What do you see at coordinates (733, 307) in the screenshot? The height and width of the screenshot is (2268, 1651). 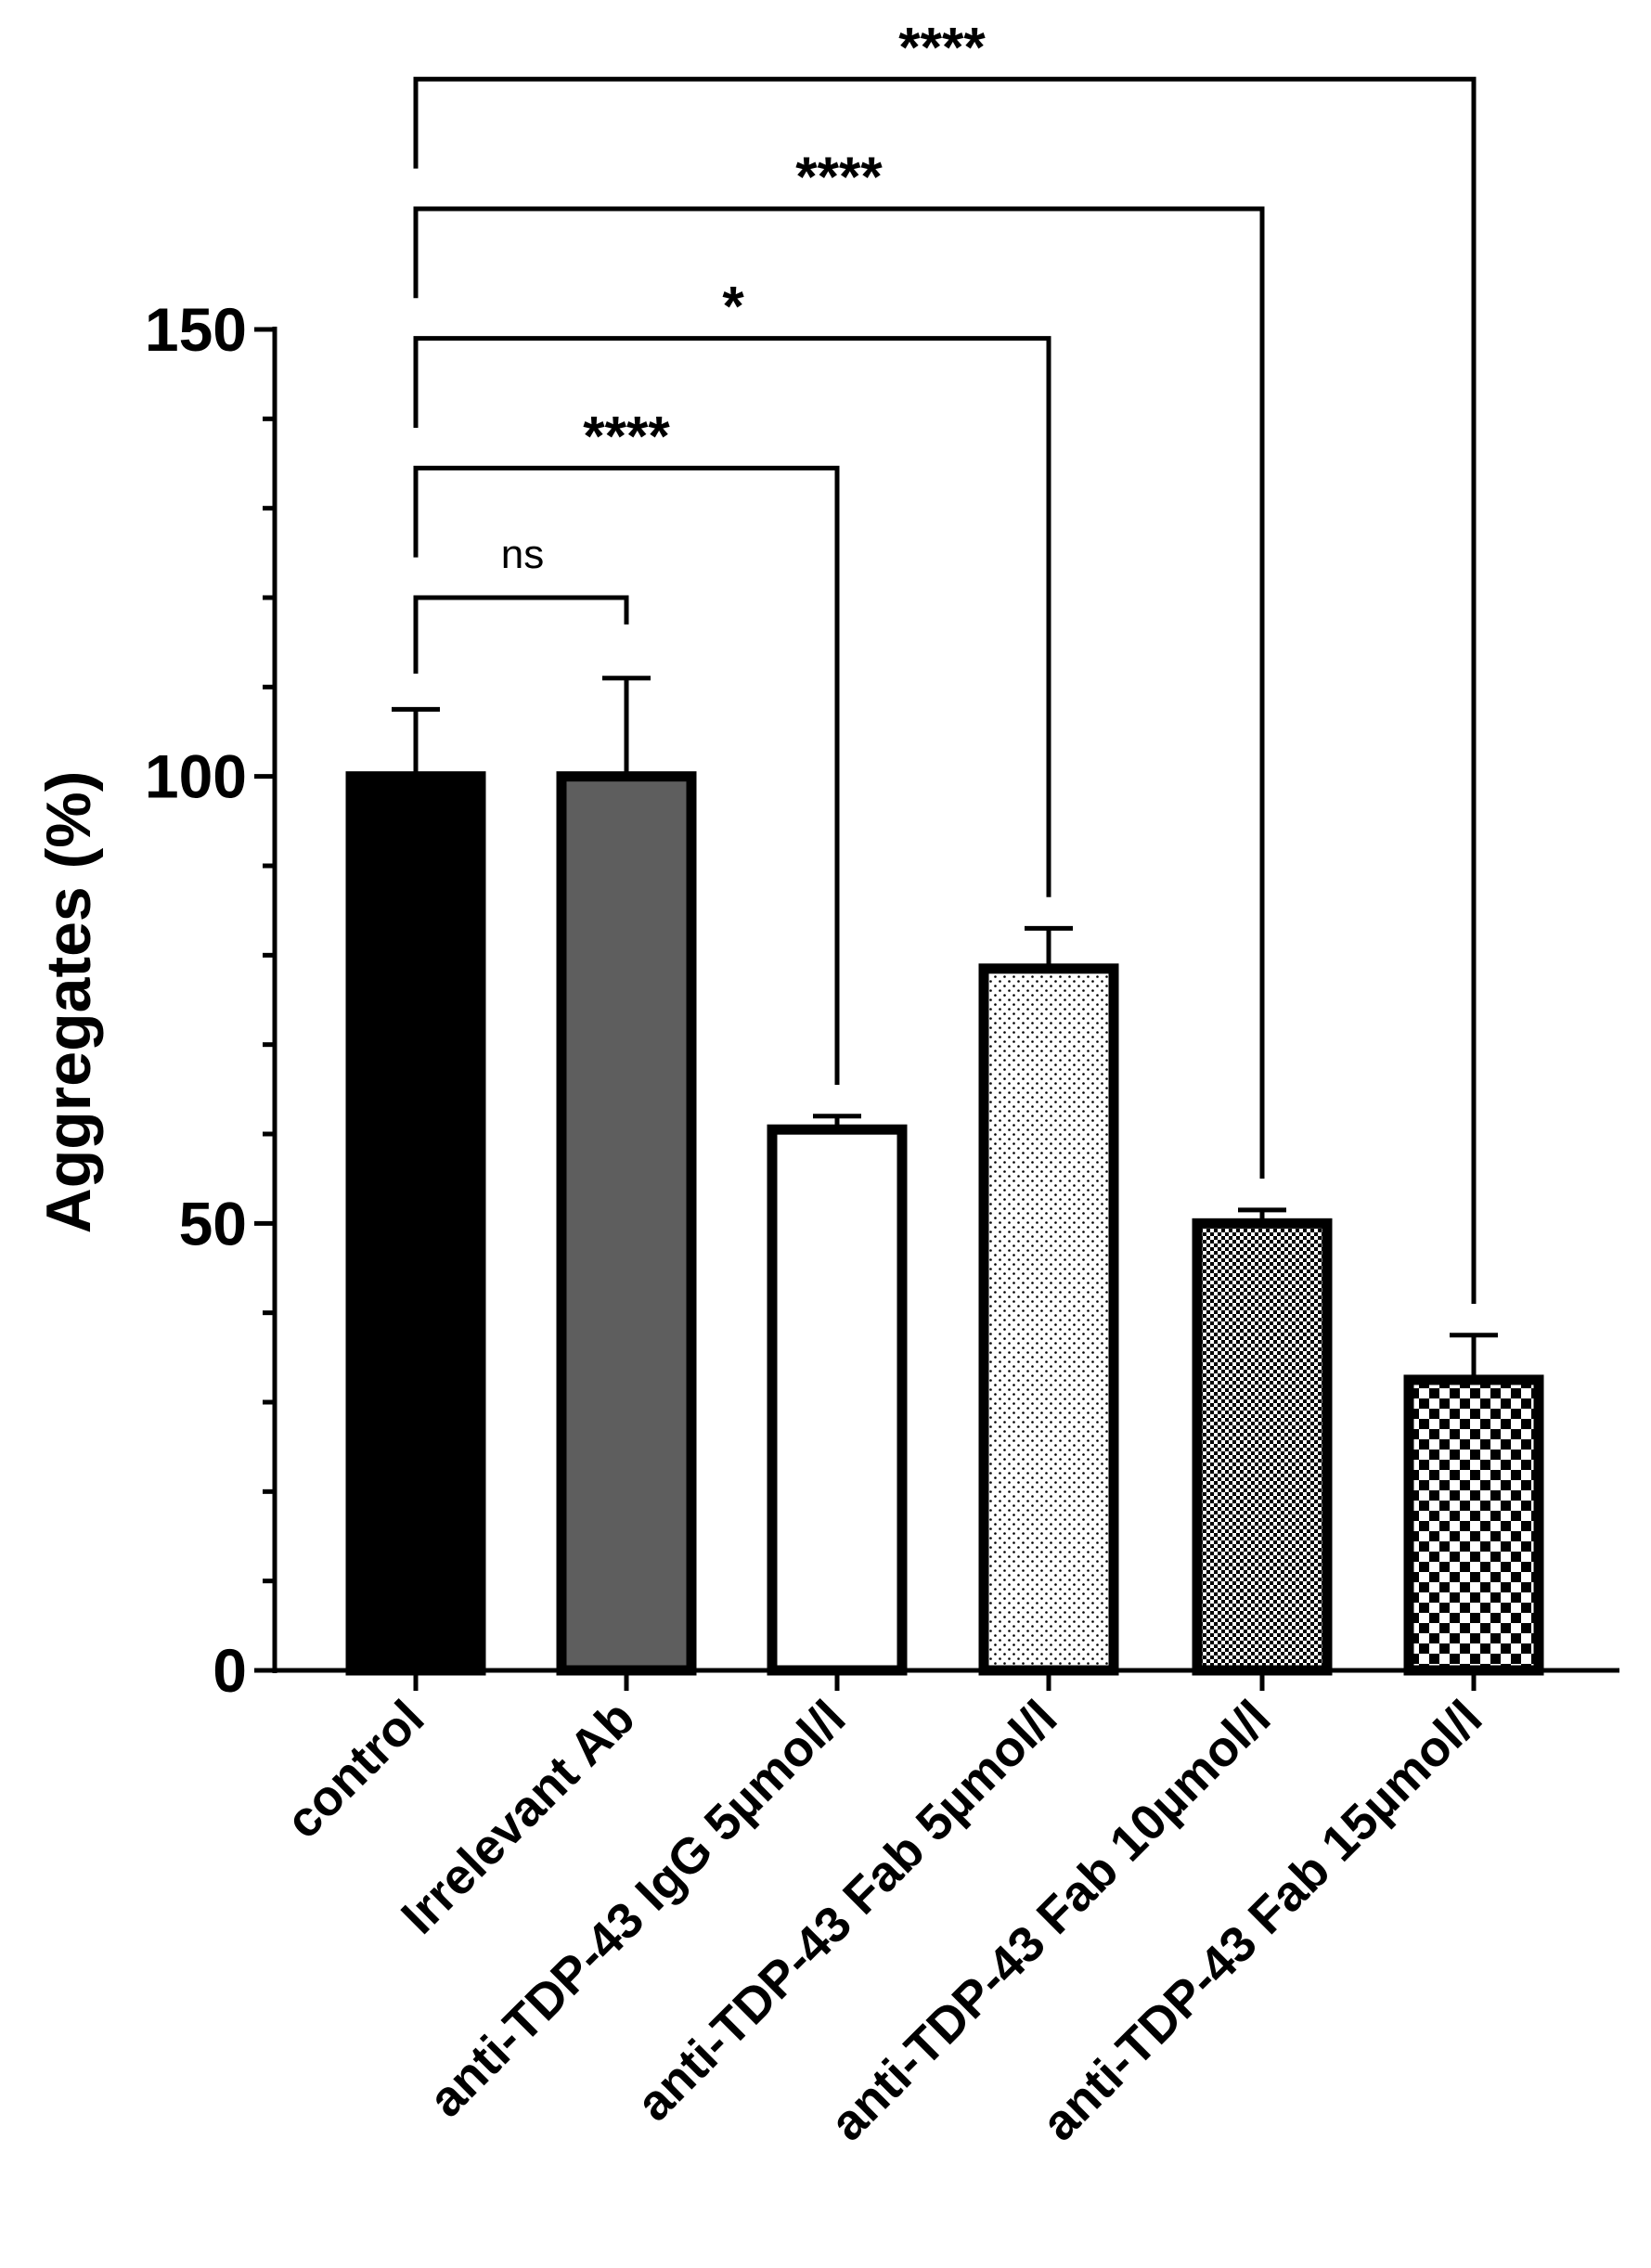 I see `significance-label: *` at bounding box center [733, 307].